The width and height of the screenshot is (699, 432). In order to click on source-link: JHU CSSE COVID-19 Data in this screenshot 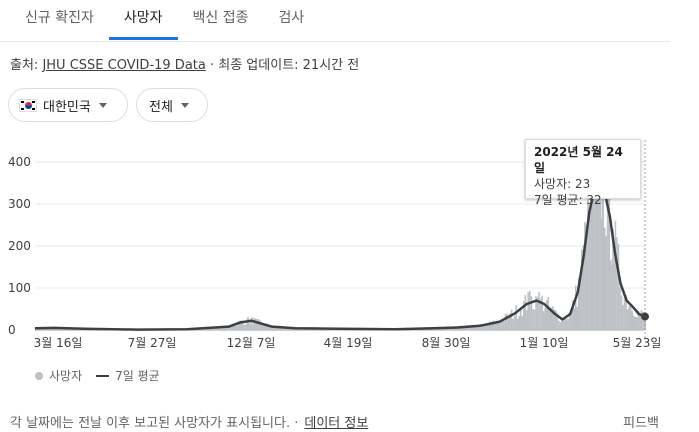, I will do `click(124, 65)`.